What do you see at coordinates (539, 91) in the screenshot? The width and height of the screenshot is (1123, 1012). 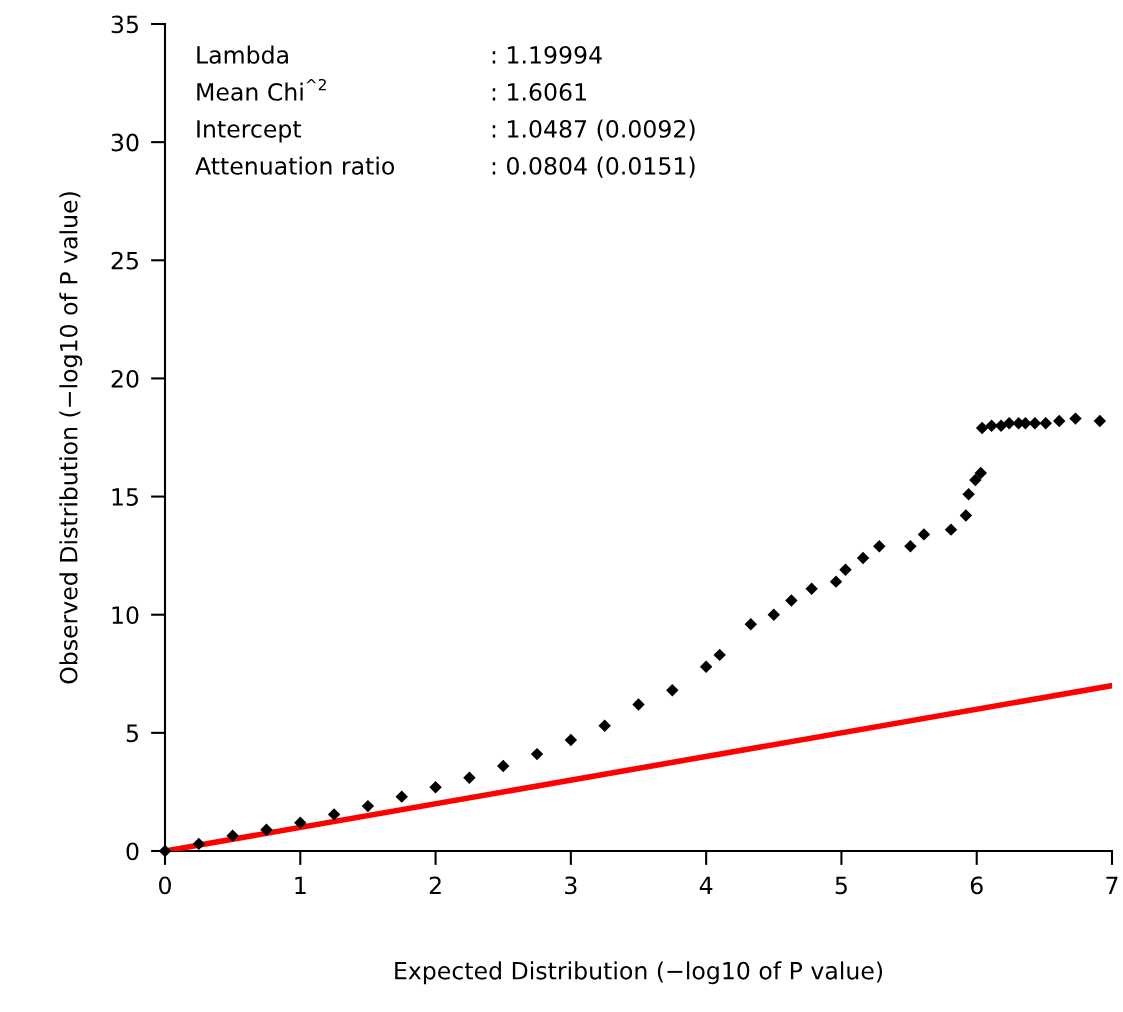 I see `annotation: : 1.6061` at bounding box center [539, 91].